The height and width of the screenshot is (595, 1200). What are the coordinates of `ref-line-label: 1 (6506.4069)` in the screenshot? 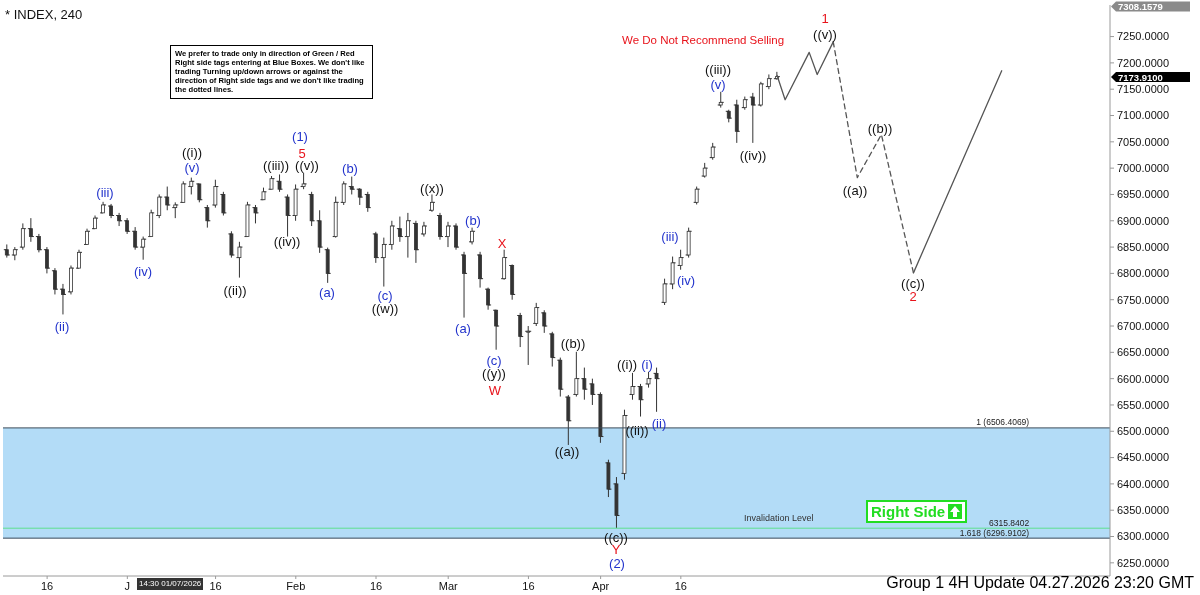 It's located at (1003, 422).